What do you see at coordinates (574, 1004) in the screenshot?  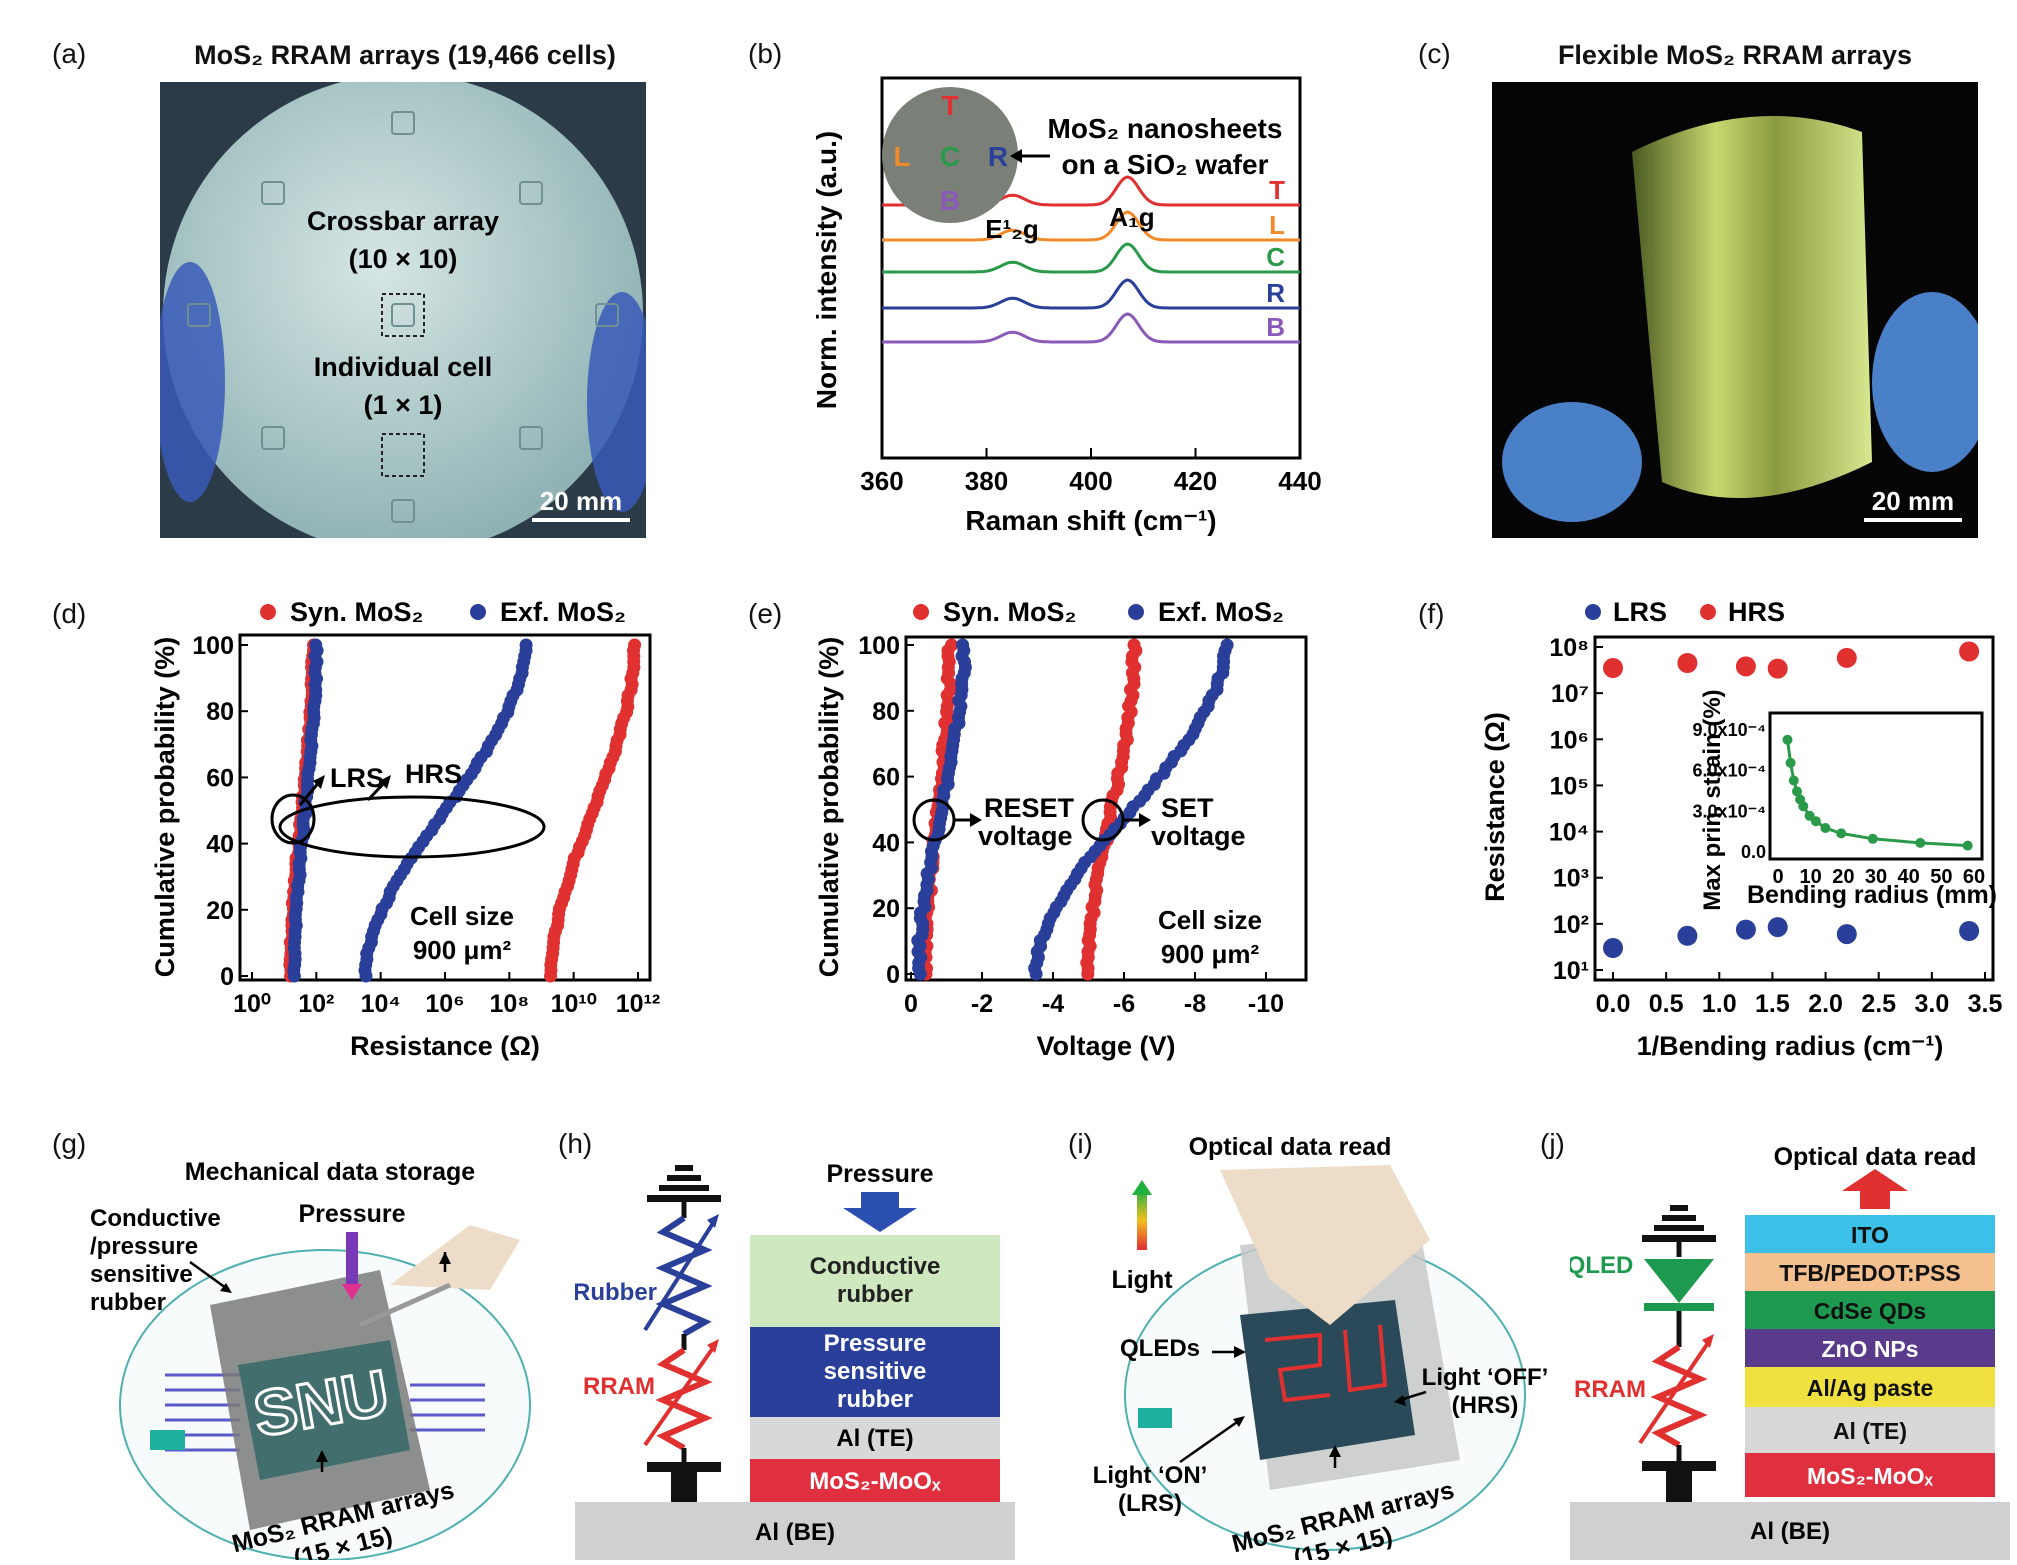 I see `xtick: 10¹⁰` at bounding box center [574, 1004].